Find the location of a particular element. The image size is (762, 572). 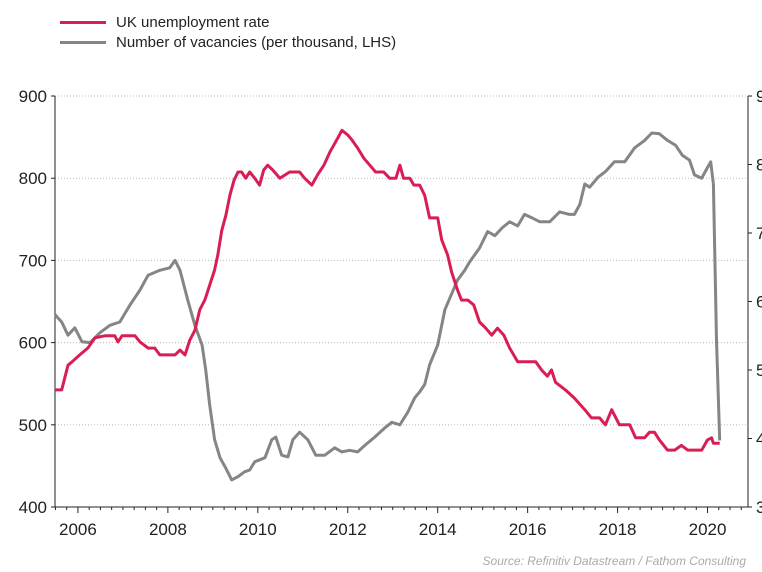

y-left-tick-label: 900 is located at coordinates (33, 96).